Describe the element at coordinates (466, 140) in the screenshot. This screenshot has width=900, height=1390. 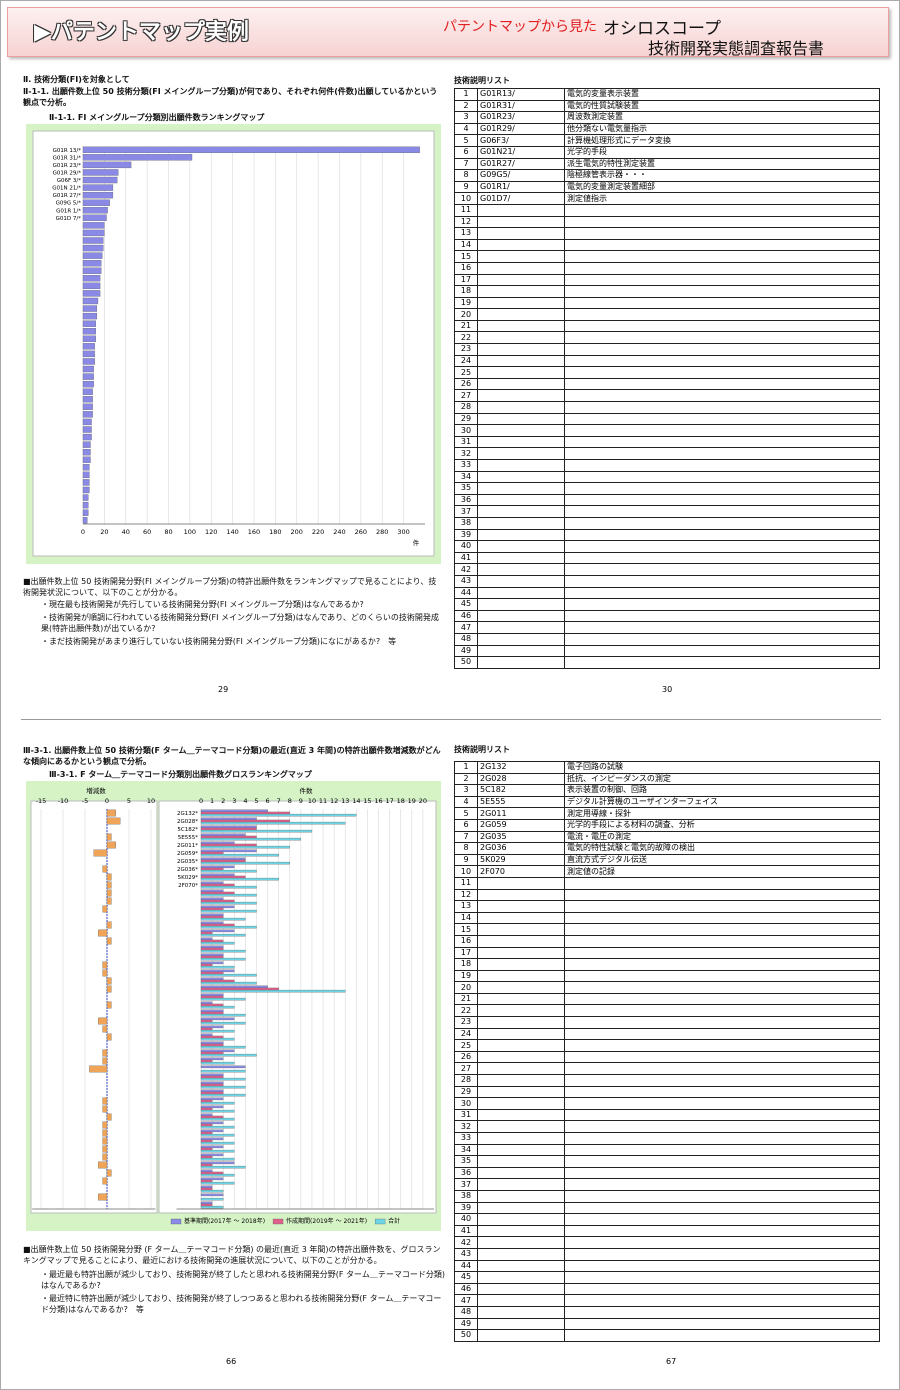
I see `table-cell: 5` at that location.